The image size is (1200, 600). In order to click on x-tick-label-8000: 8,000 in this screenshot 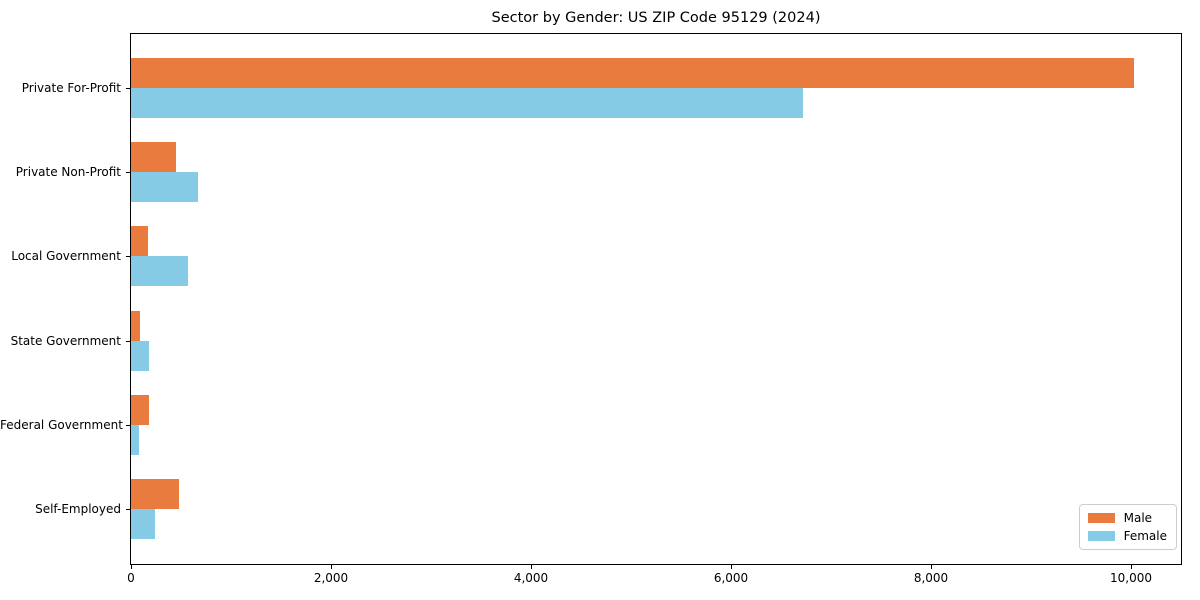, I will do `click(931, 578)`.